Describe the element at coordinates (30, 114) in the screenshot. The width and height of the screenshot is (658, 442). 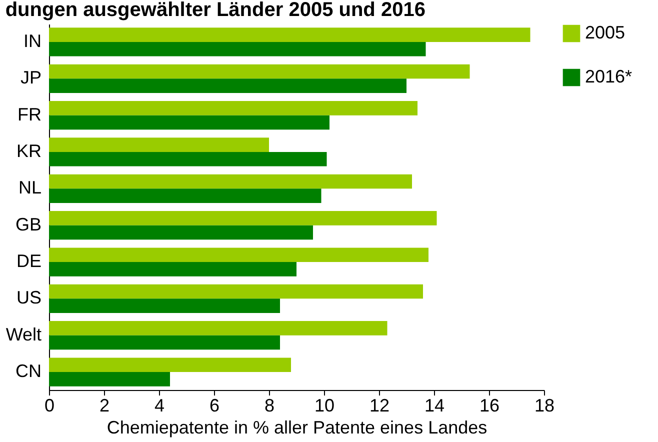
I see `y-tick-label: FR` at that location.